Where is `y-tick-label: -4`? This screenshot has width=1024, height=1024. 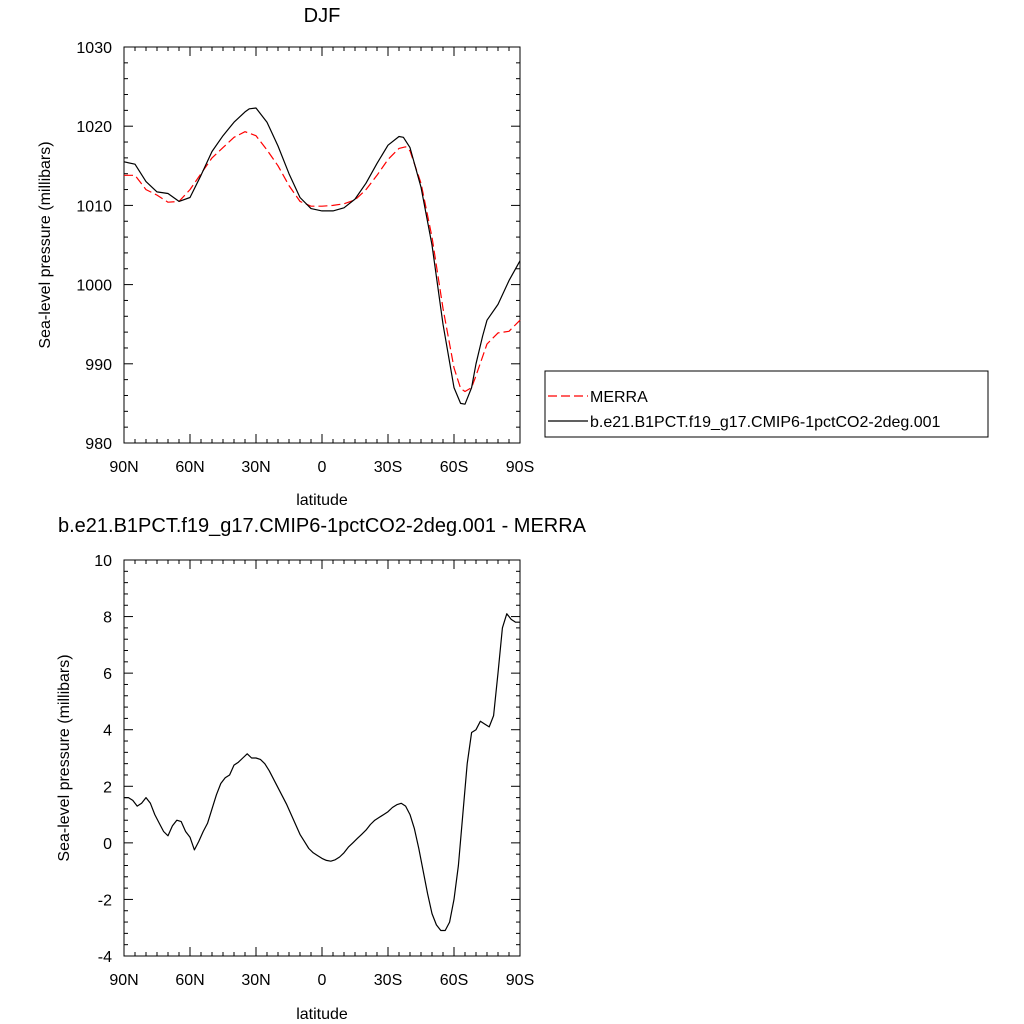 y-tick-label: -4 is located at coordinates (105, 957).